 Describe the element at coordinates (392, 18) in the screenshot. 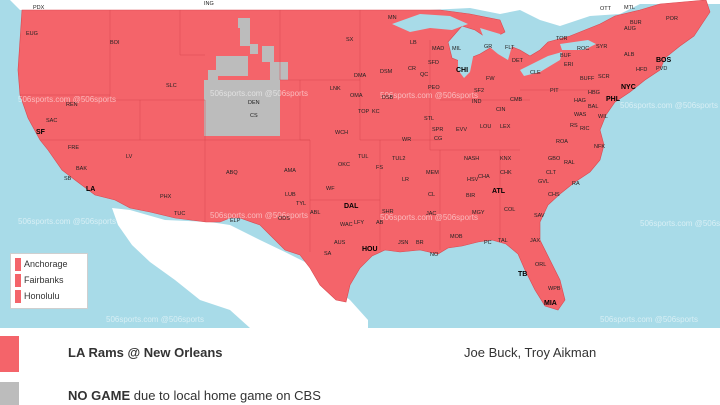

I see `market-label: MN` at that location.